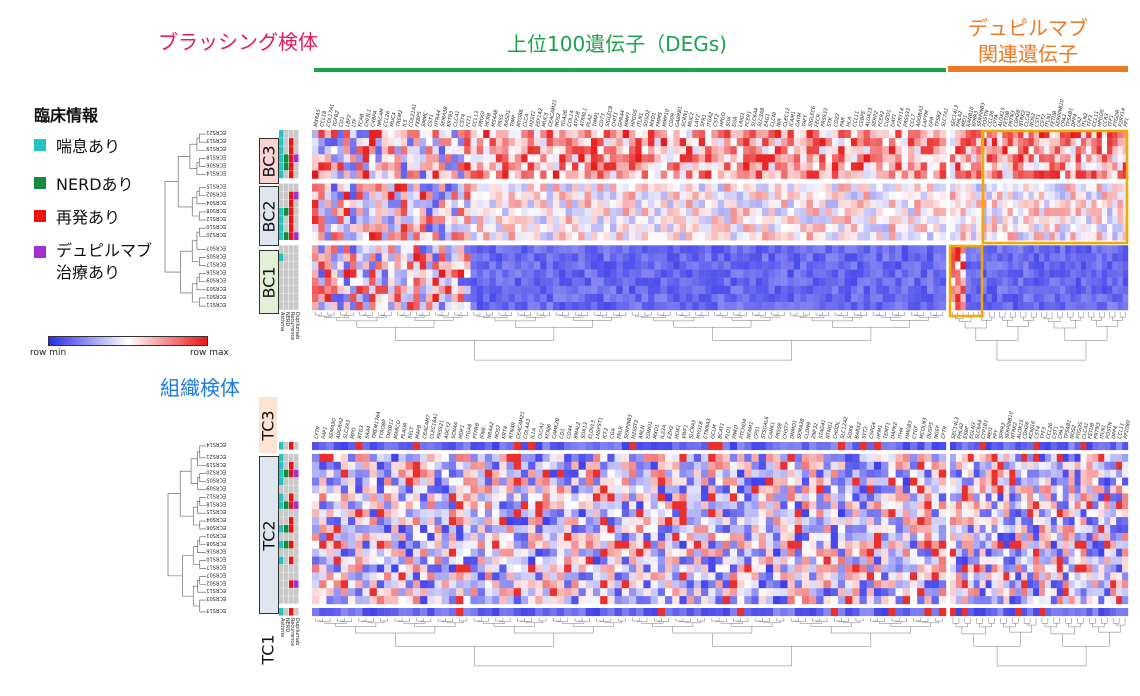  What do you see at coordinates (793, 119) in the screenshot?
I see `gene-label: ICAM1` at bounding box center [793, 119].